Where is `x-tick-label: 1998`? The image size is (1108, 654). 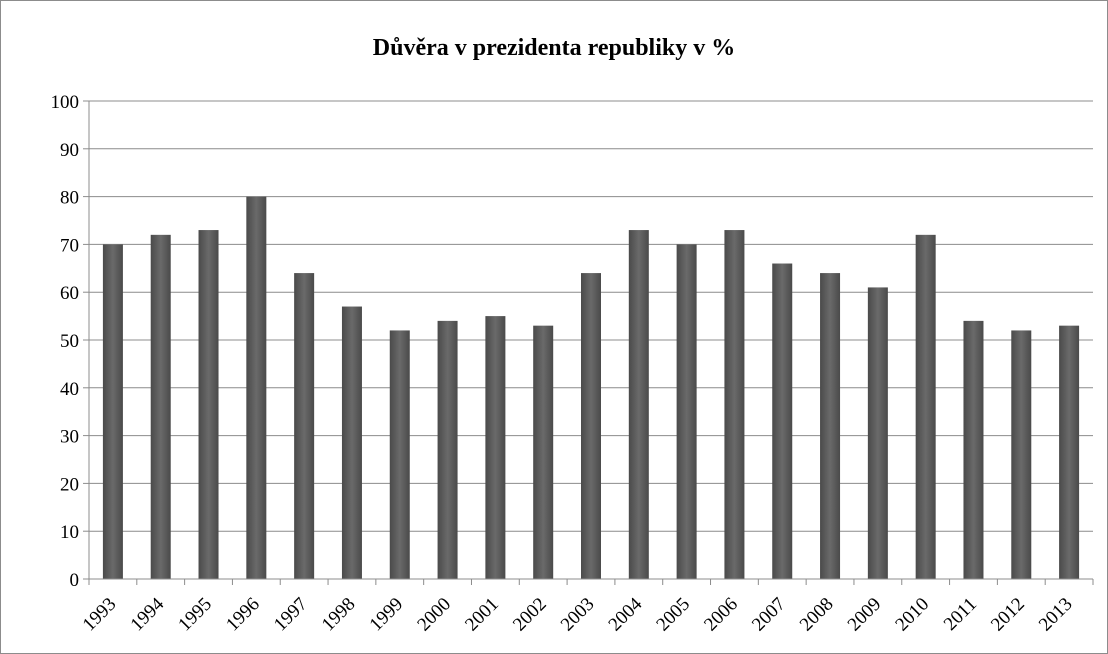
x-tick-label: 1998 is located at coordinates (339, 615).